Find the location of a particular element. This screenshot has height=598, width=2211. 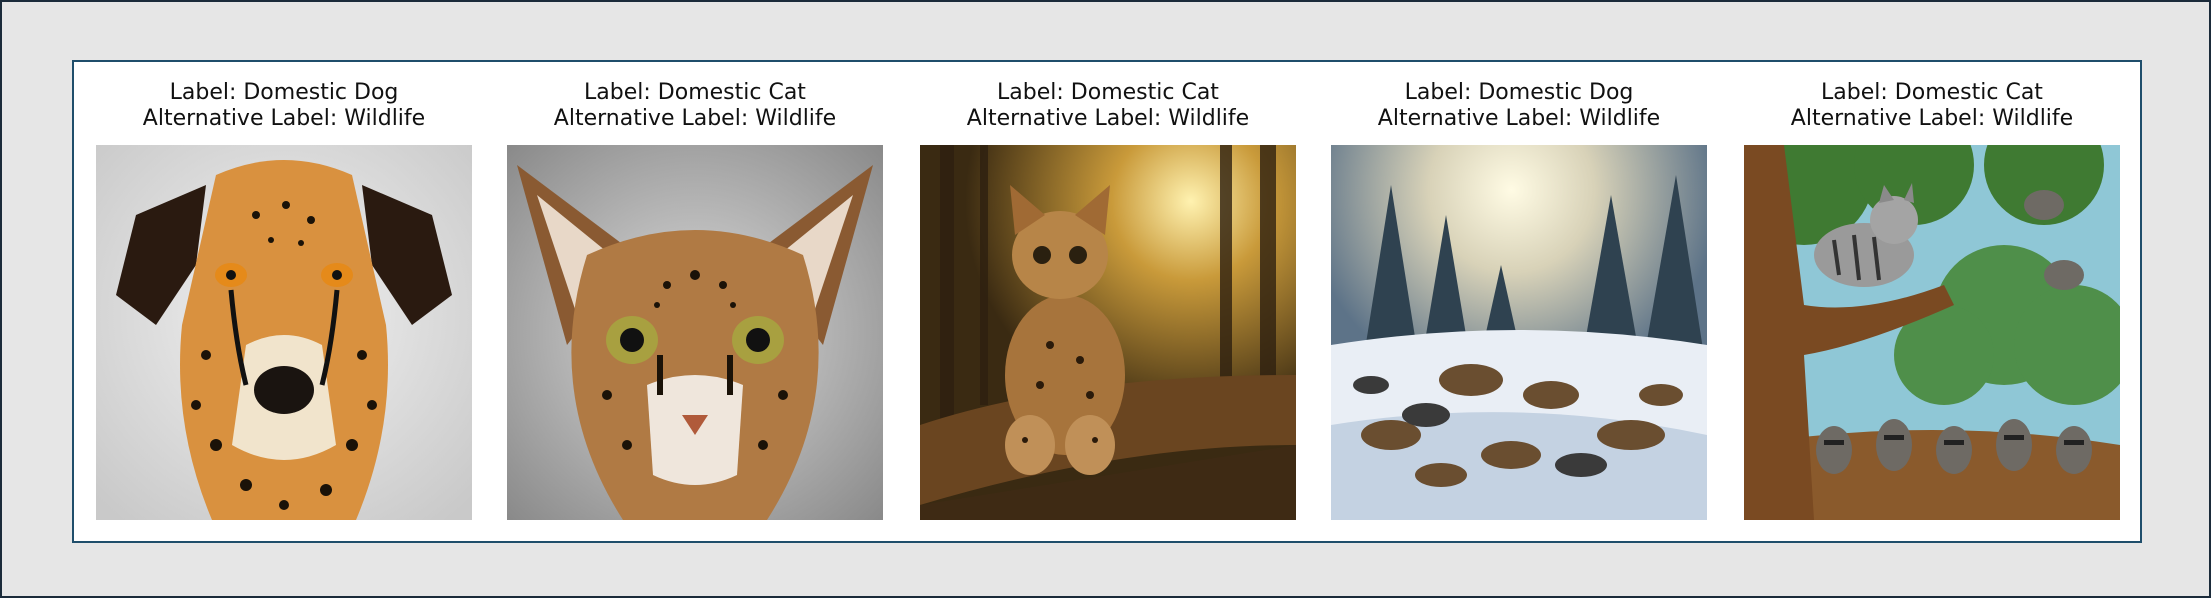

cat-raccoons-tree-image is located at coordinates (1932, 332).